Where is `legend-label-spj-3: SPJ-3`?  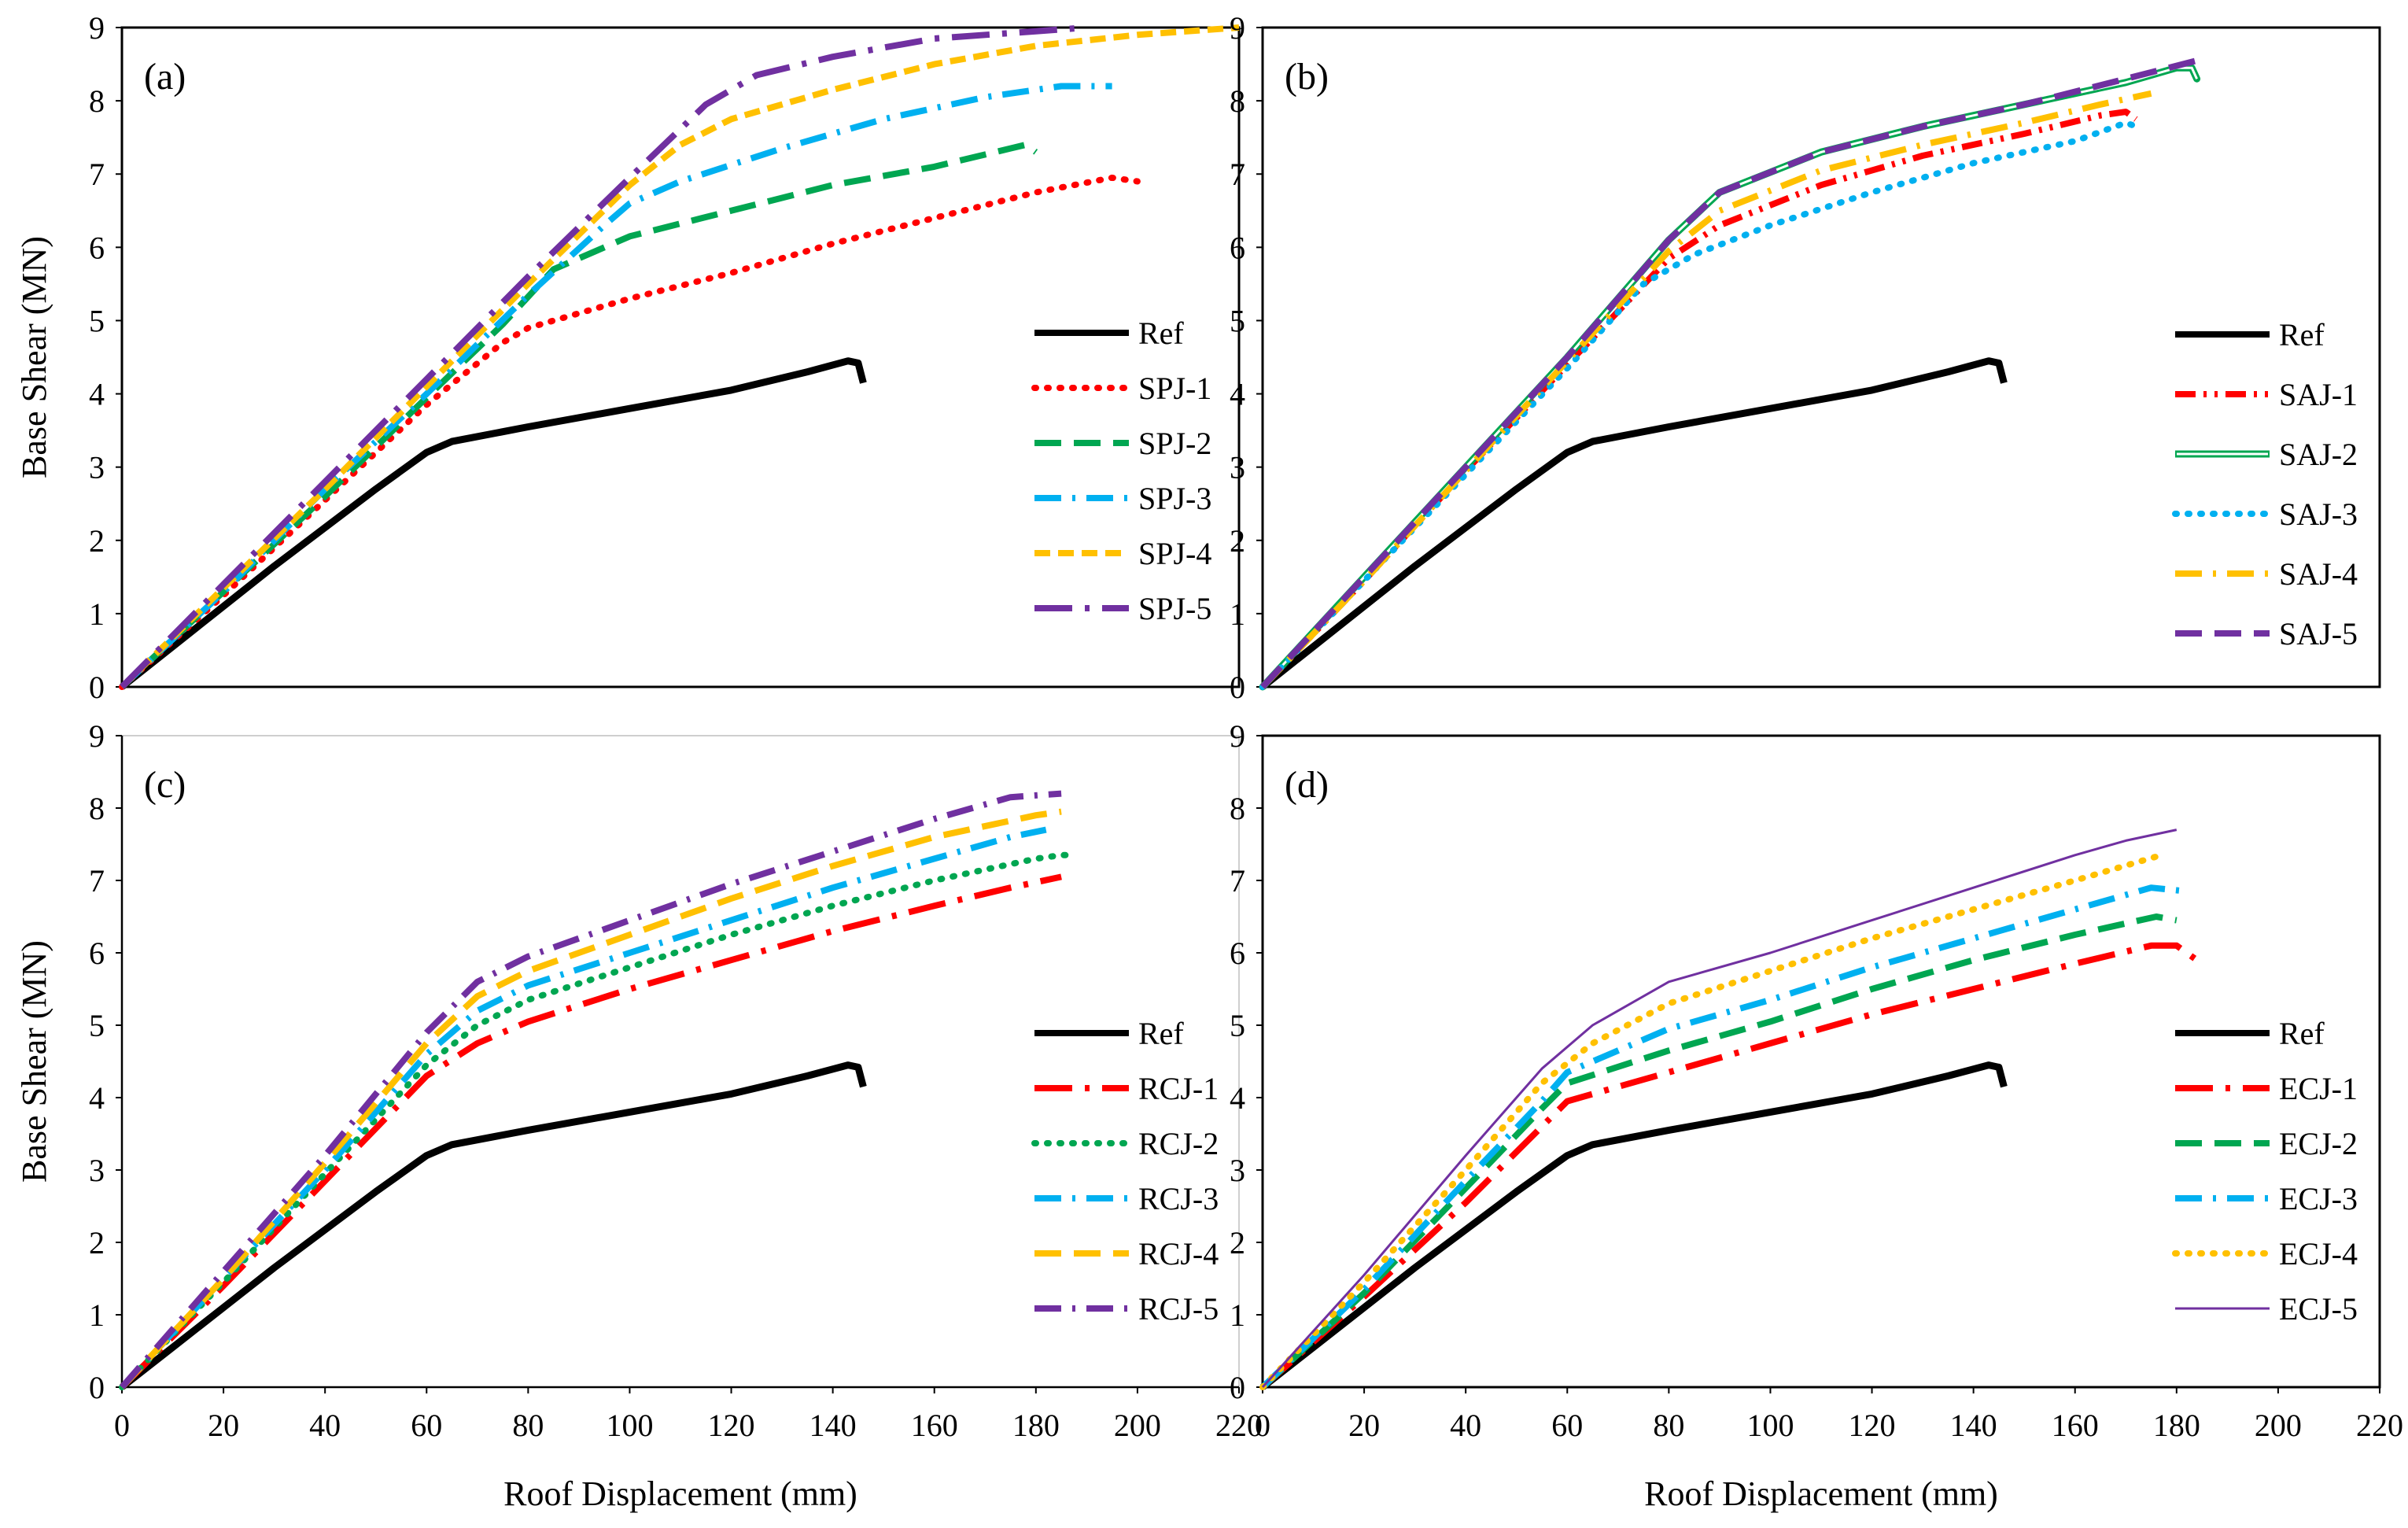 legend-label-spj-3: SPJ-3 is located at coordinates (1175, 498).